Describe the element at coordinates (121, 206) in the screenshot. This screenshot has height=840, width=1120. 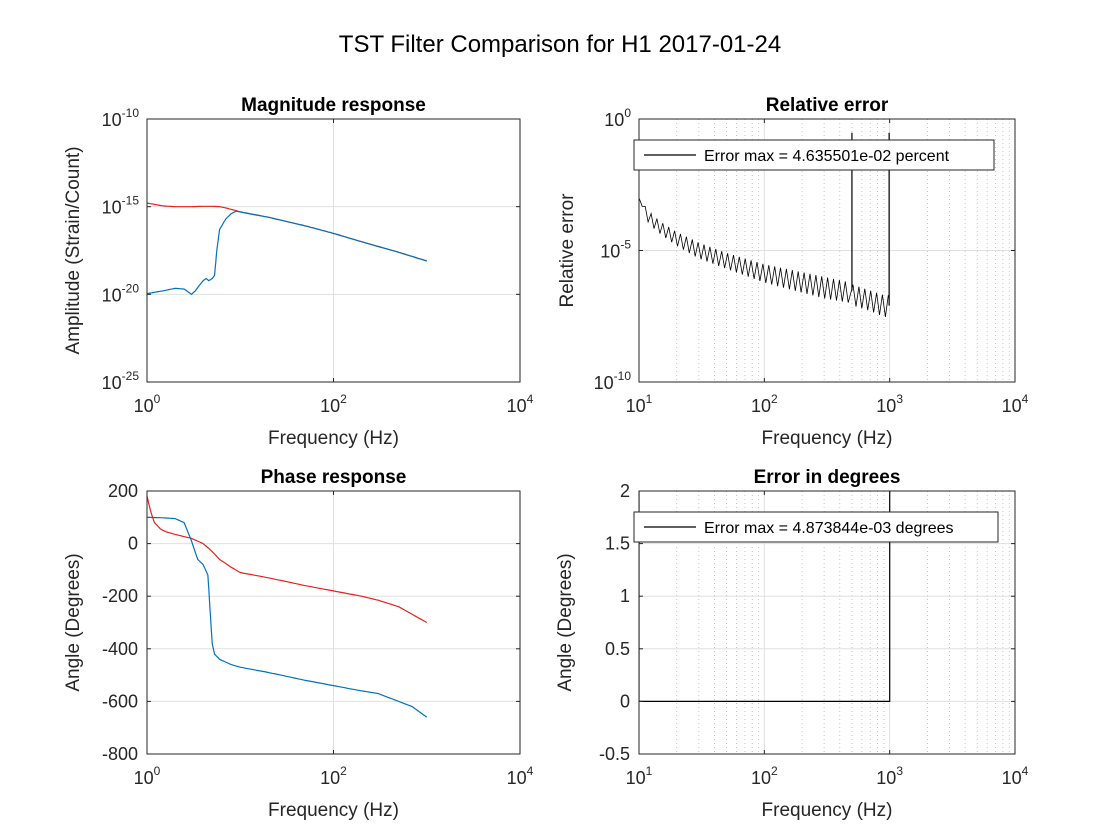
I see `magnitude-y-tick-label: 10-15` at that location.